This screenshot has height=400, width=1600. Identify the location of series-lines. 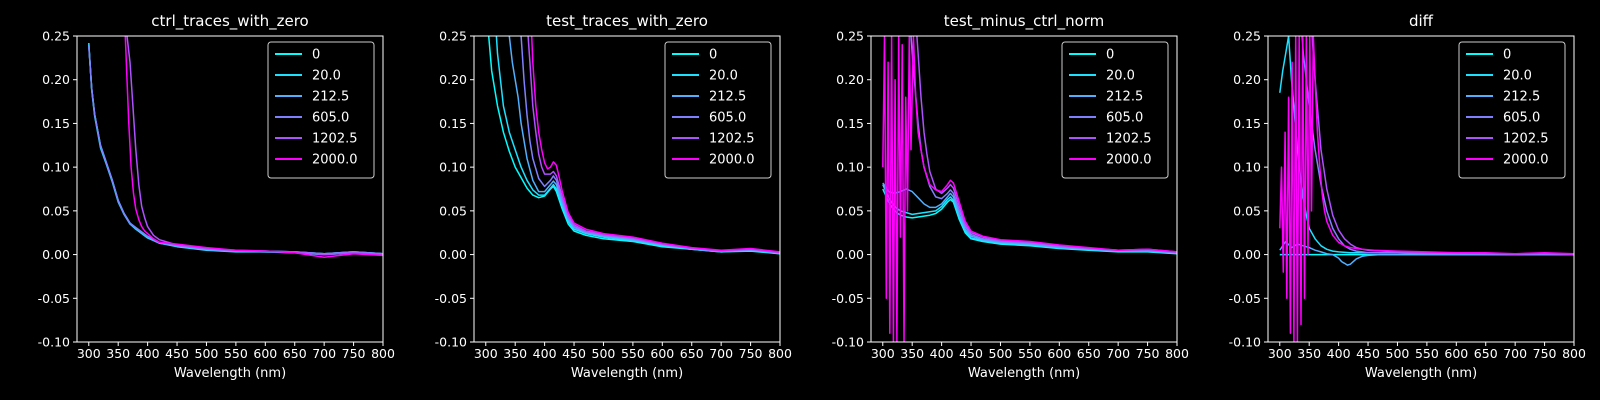
(1426, 189).